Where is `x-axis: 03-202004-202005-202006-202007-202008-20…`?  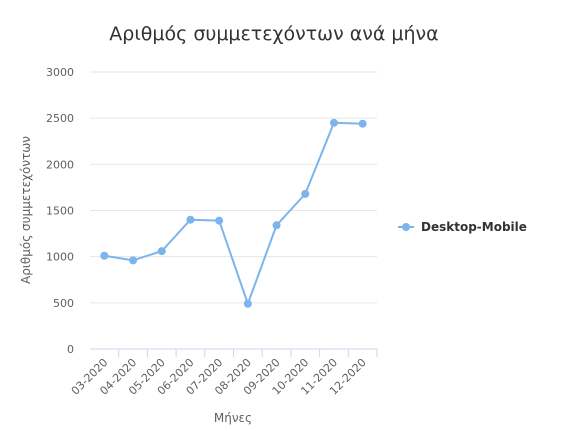
x-axis: 03-202004-202005-202006-202007-202008-20… is located at coordinates (223, 373).